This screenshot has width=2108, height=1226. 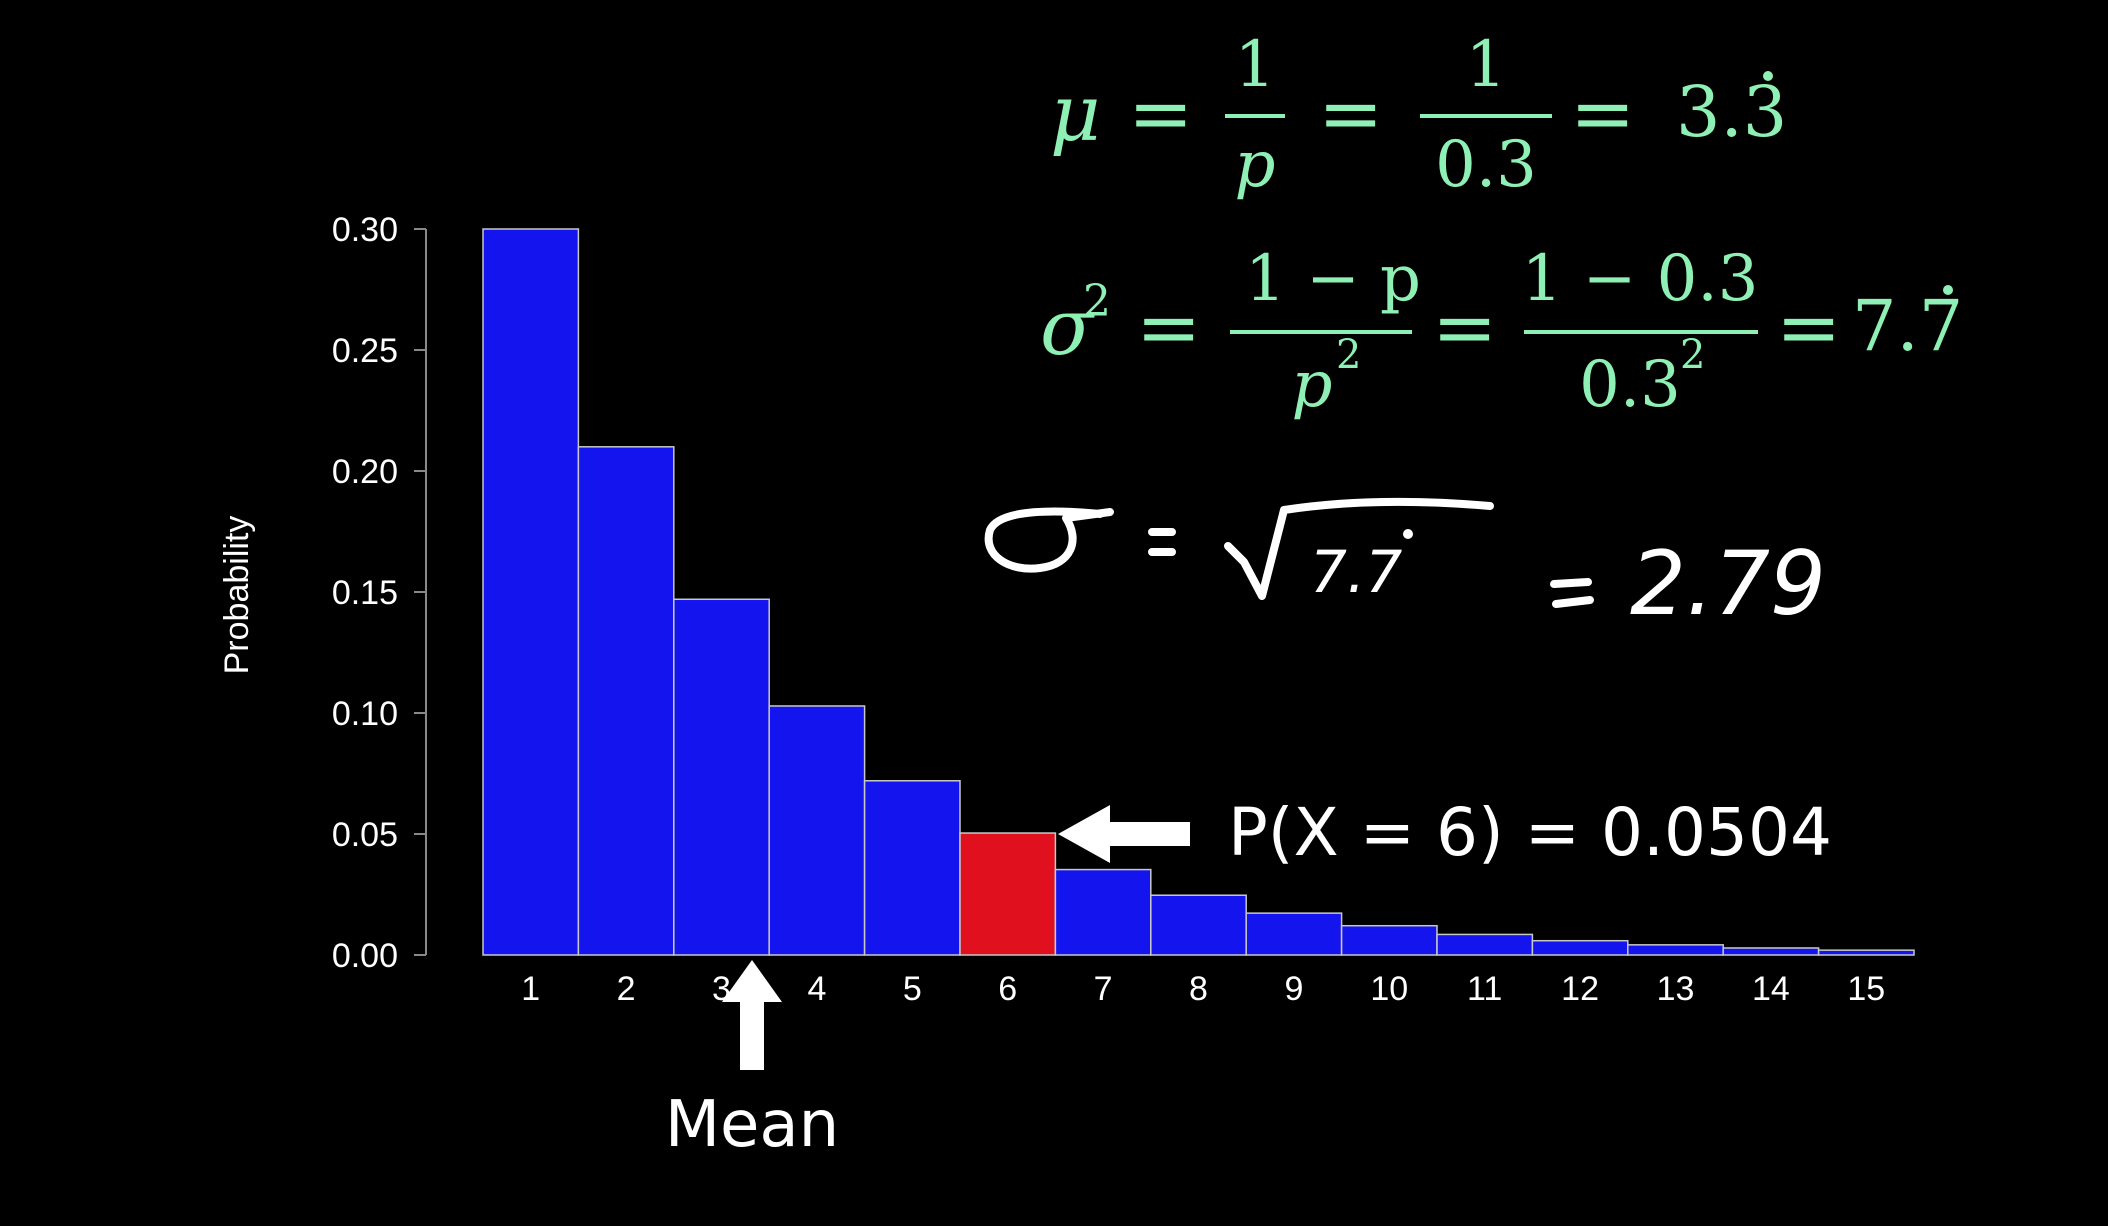 I want to click on handwritten-radical, so click(x=1359, y=548).